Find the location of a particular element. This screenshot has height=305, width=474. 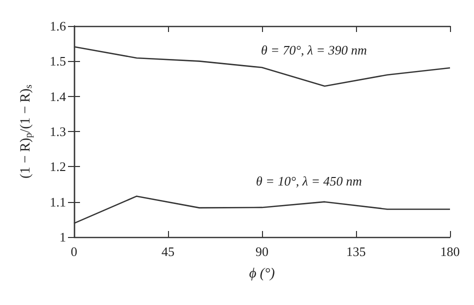

x-tick-label: 0 is located at coordinates (74, 251).